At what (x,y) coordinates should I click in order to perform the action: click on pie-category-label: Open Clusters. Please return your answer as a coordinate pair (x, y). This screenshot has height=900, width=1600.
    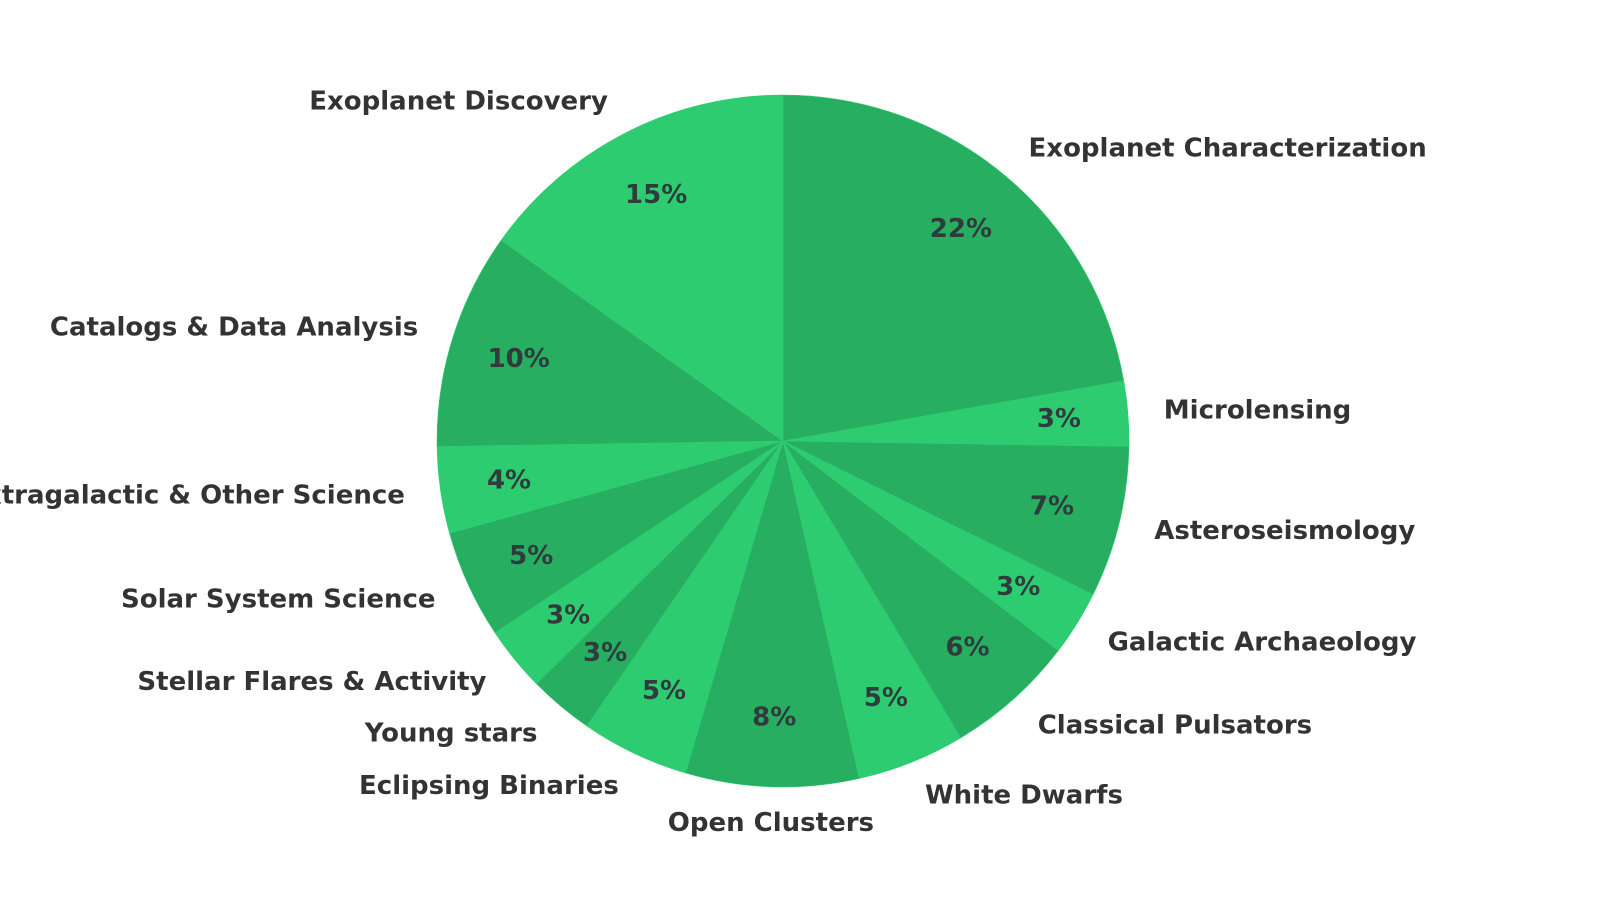
    Looking at the image, I should click on (771, 823).